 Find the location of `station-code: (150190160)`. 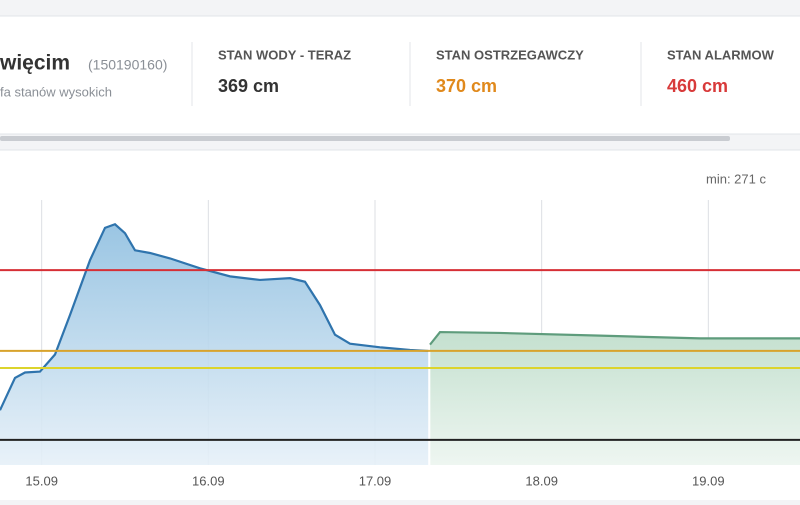

station-code: (150190160) is located at coordinates (127, 65).